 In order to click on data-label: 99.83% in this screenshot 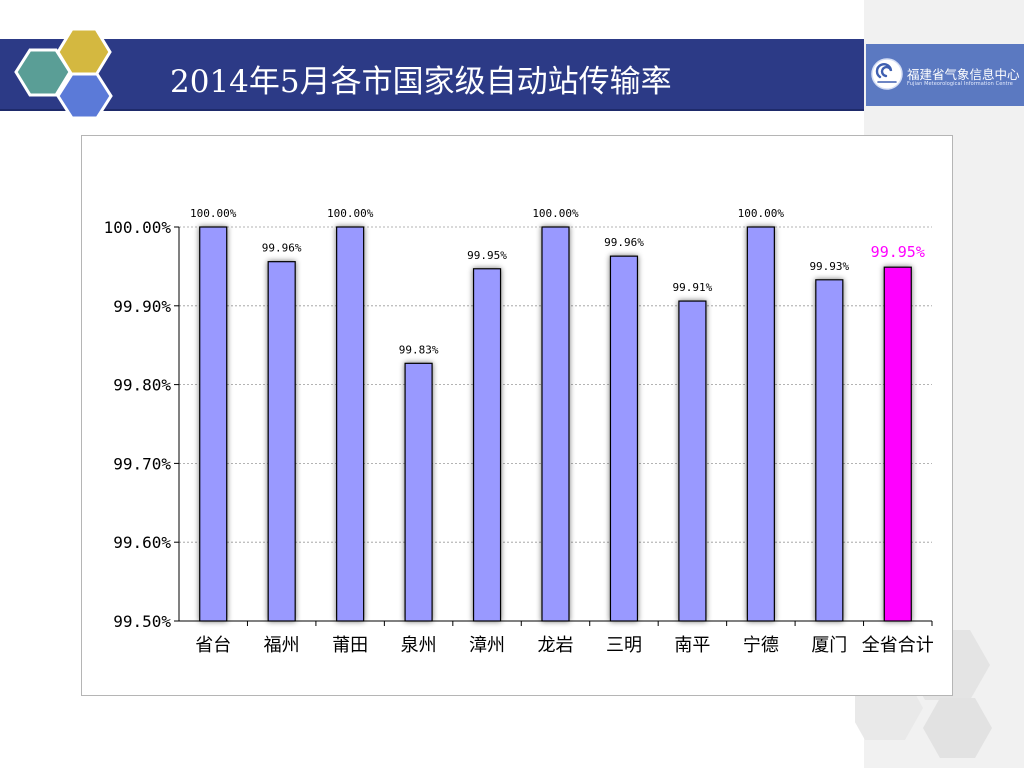, I will do `click(419, 349)`.